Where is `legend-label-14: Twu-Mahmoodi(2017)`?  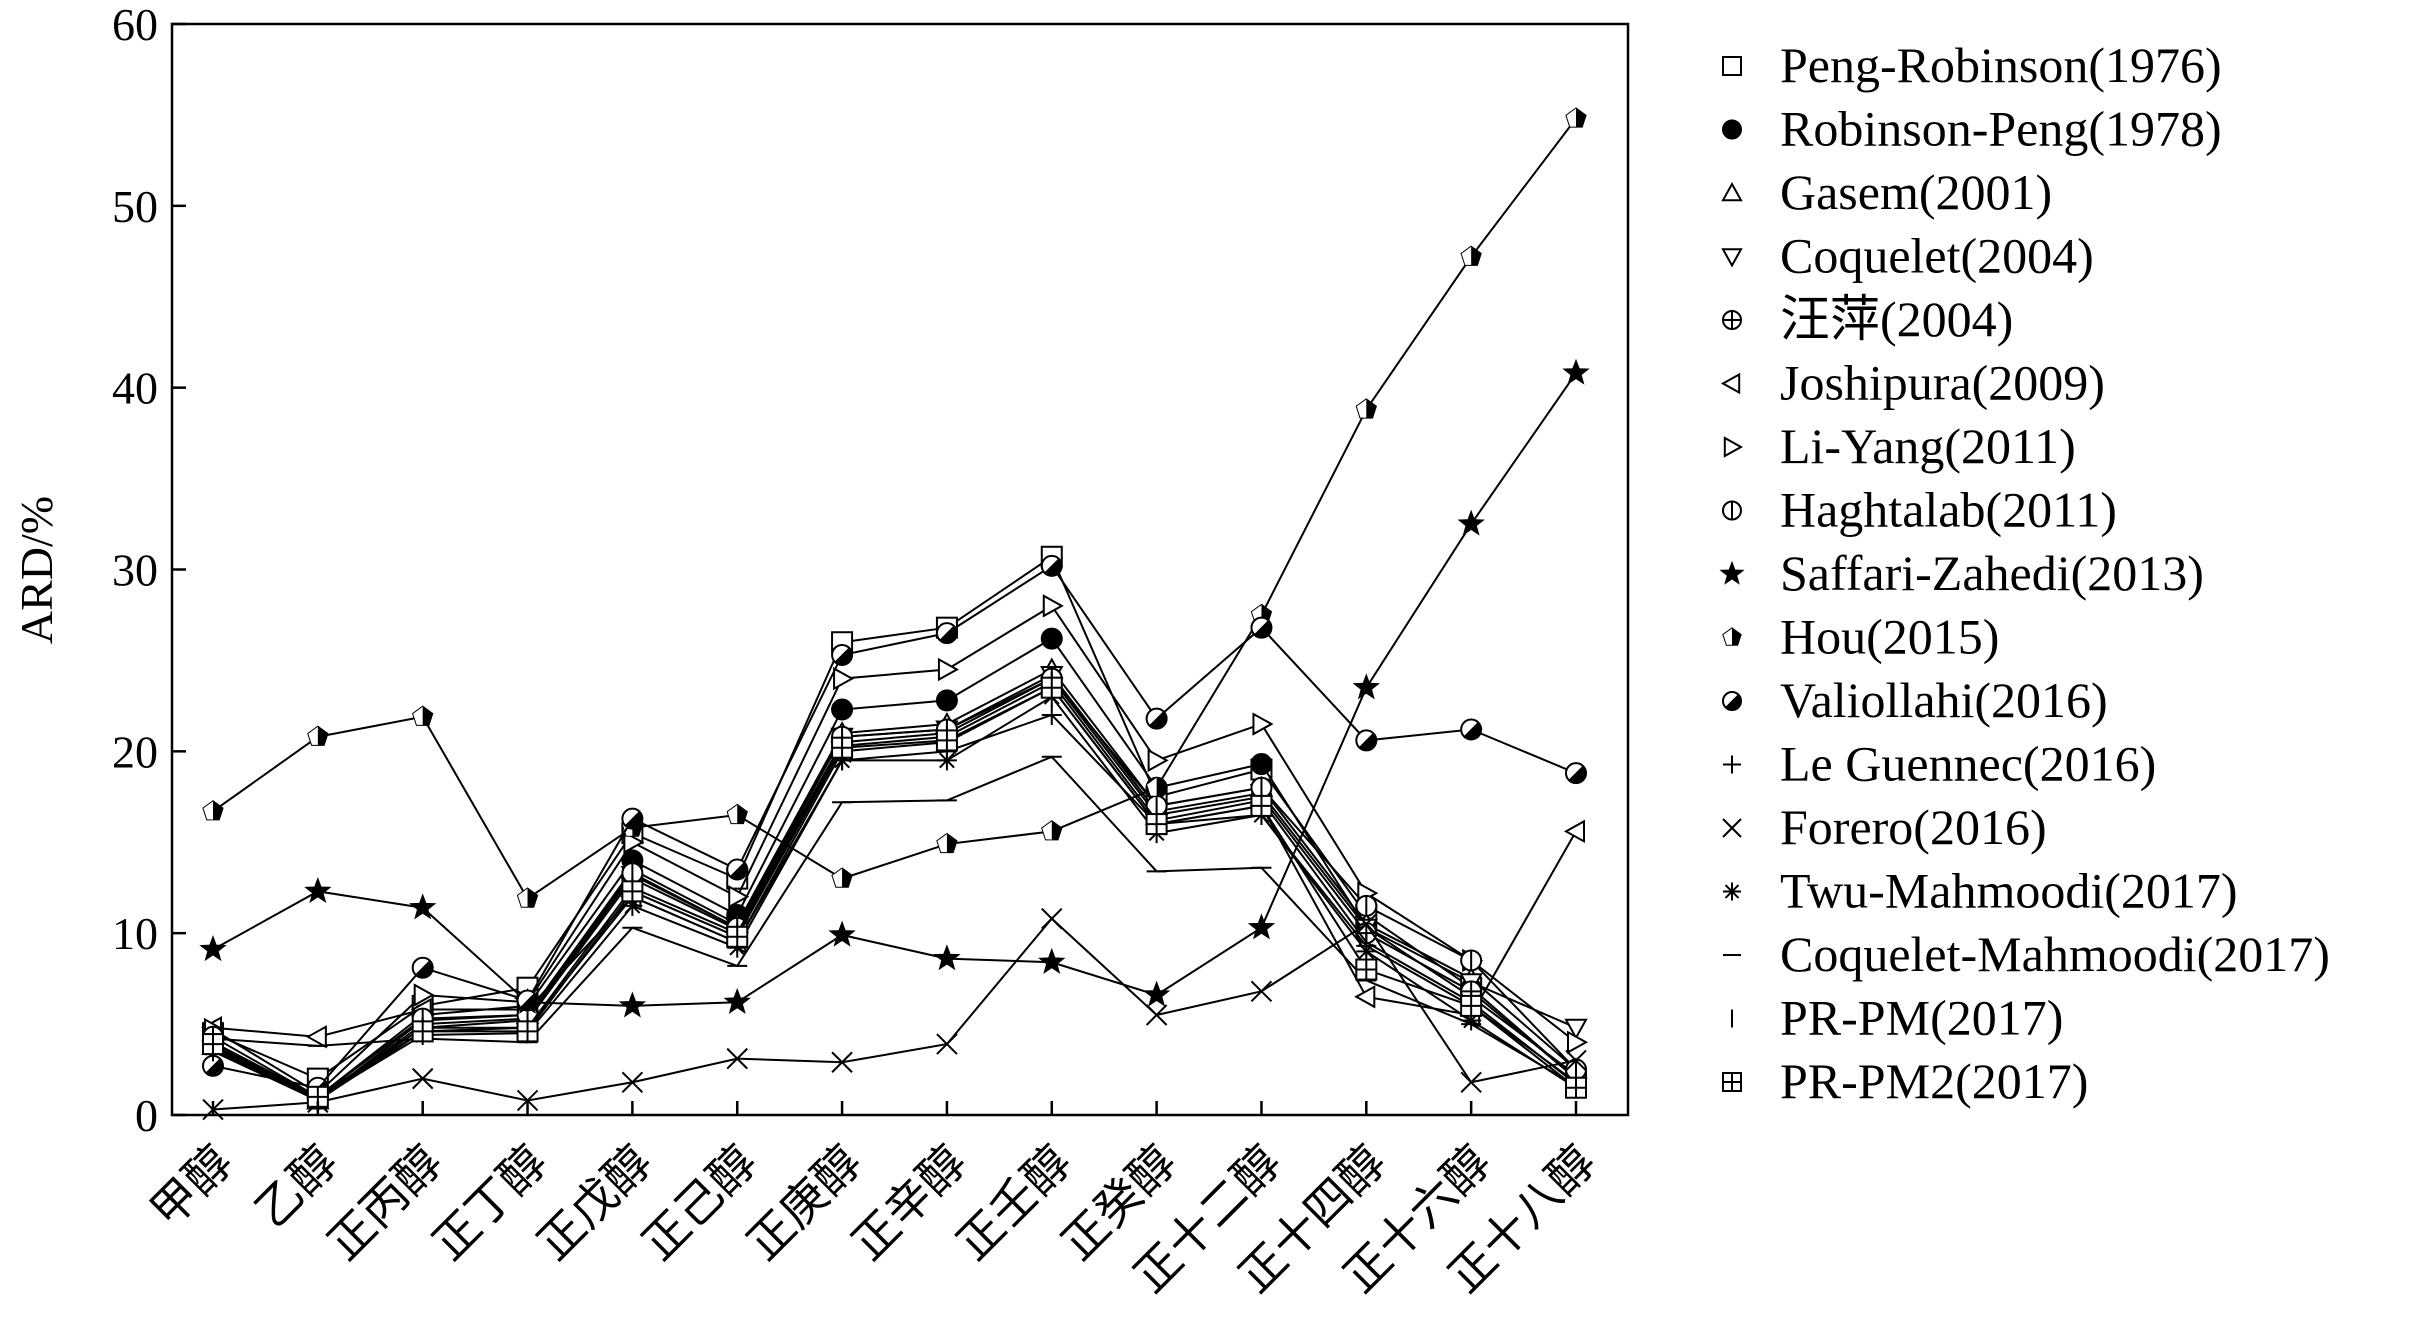
legend-label-14: Twu-Mahmoodi(2017) is located at coordinates (2009, 891).